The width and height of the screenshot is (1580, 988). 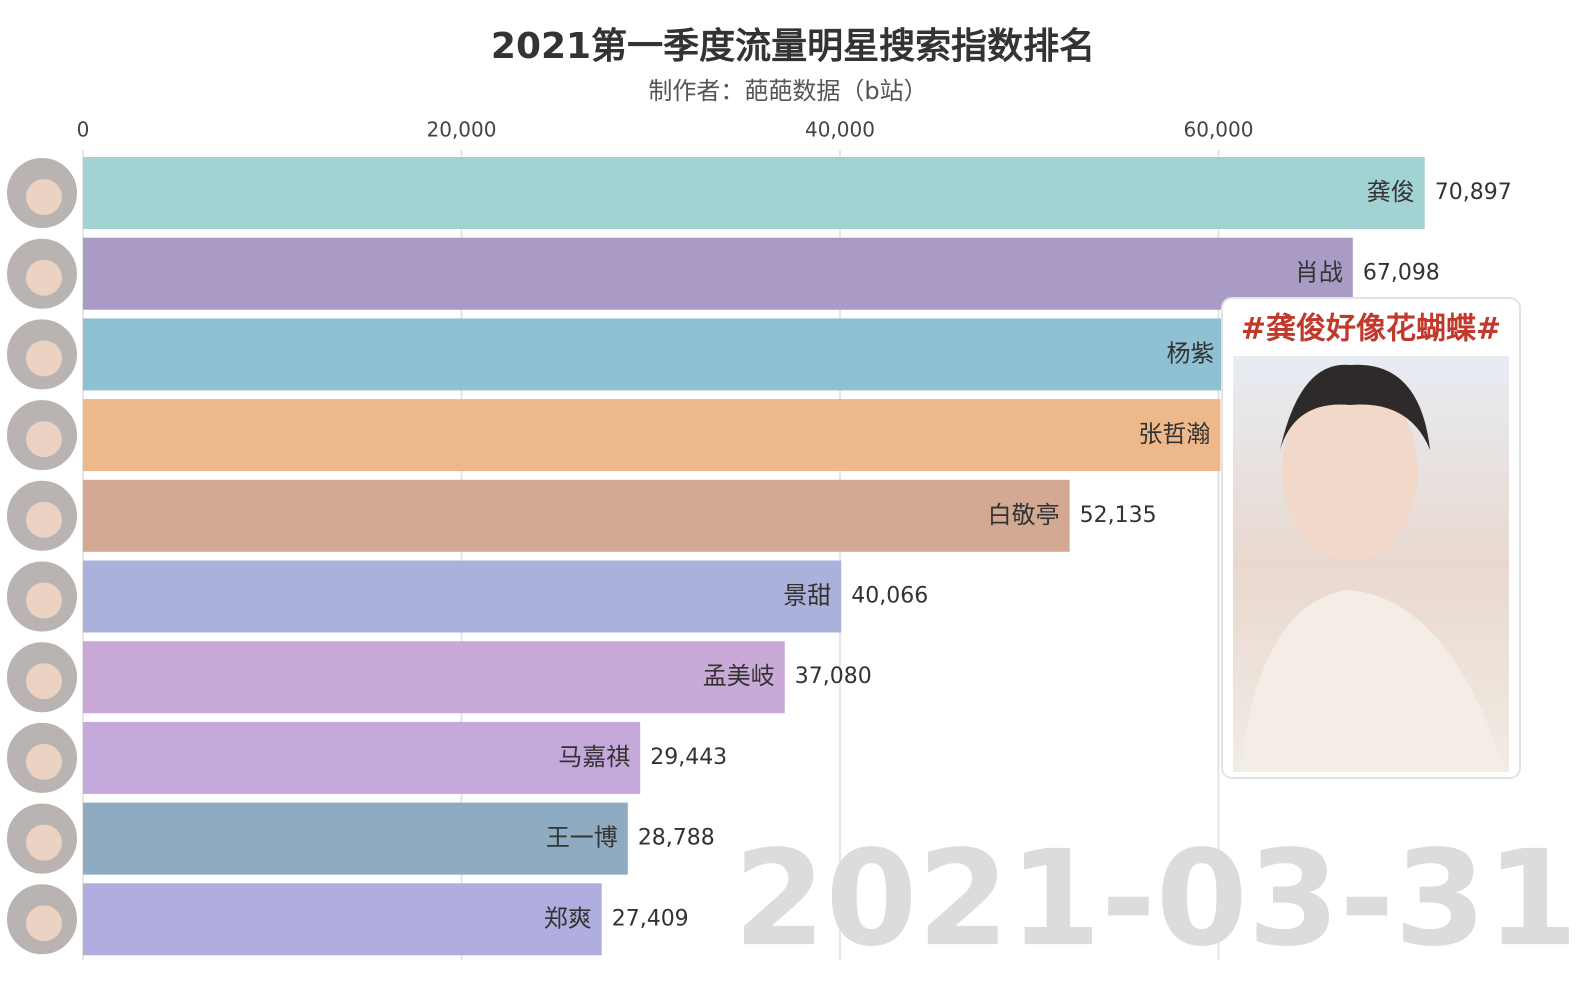 What do you see at coordinates (1391, 192) in the screenshot?
I see `bar-name: 龚俊` at bounding box center [1391, 192].